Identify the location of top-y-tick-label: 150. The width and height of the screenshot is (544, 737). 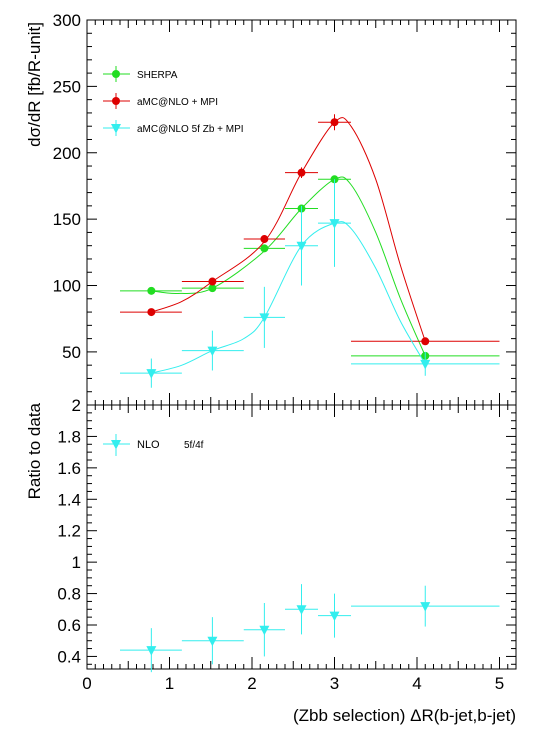
(67, 219).